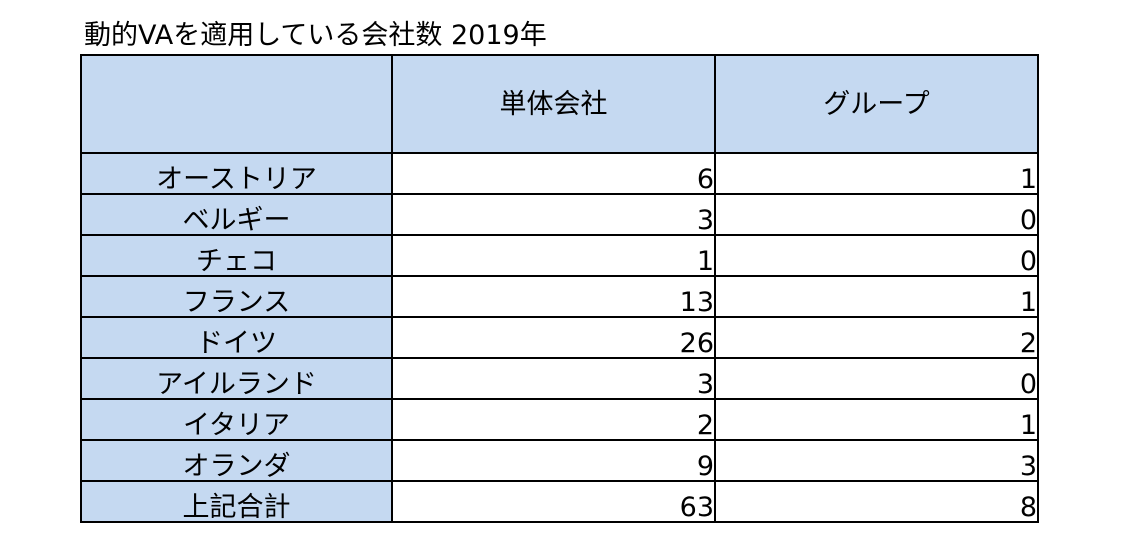  I want to click on table-row: ベルギー 3 0, so click(559, 214).